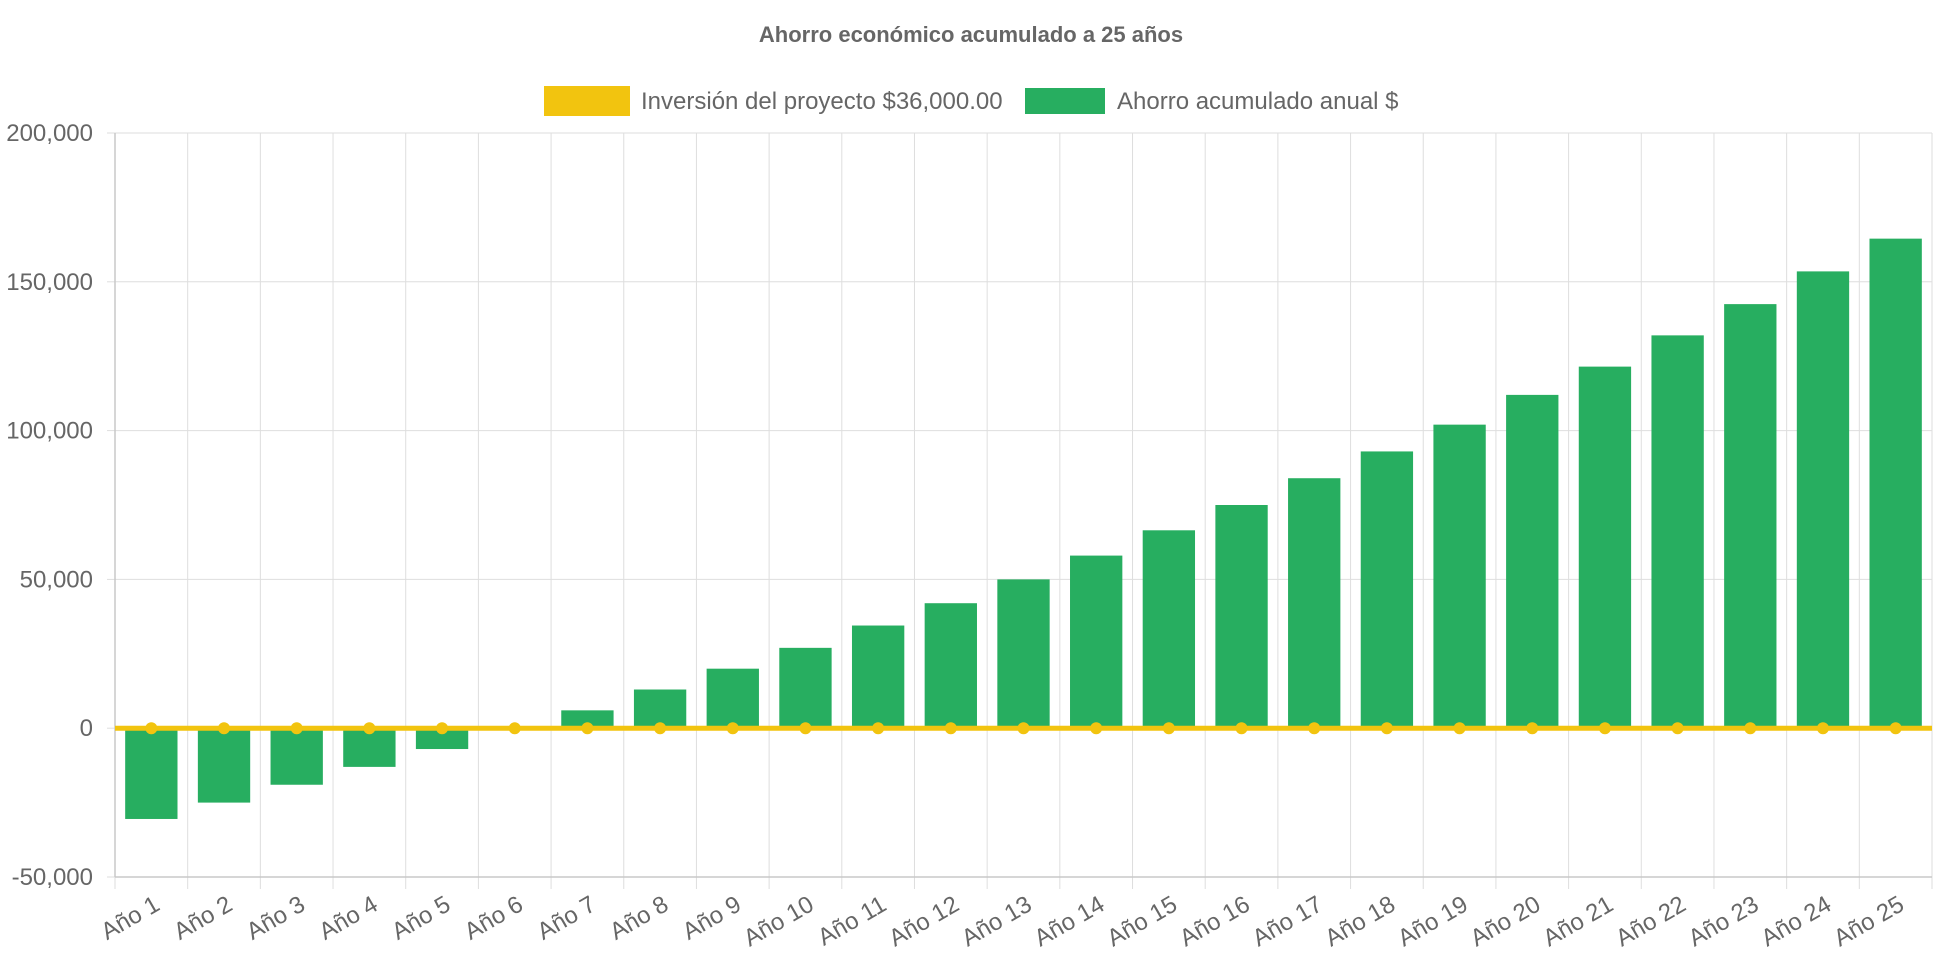  What do you see at coordinates (1360, 921) in the screenshot?
I see `x-tick-label: Año 18` at bounding box center [1360, 921].